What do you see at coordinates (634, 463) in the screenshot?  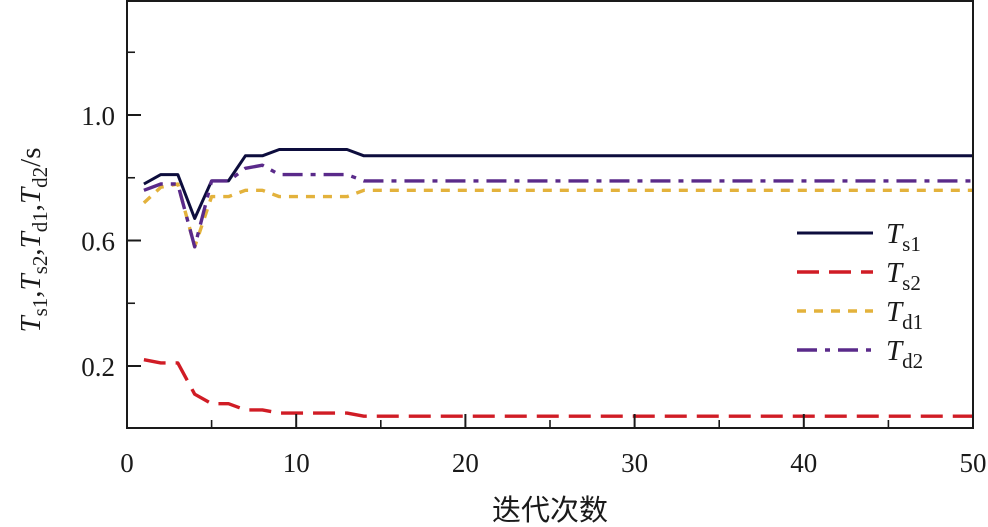 I see `x-tick-label: 30` at bounding box center [634, 463].